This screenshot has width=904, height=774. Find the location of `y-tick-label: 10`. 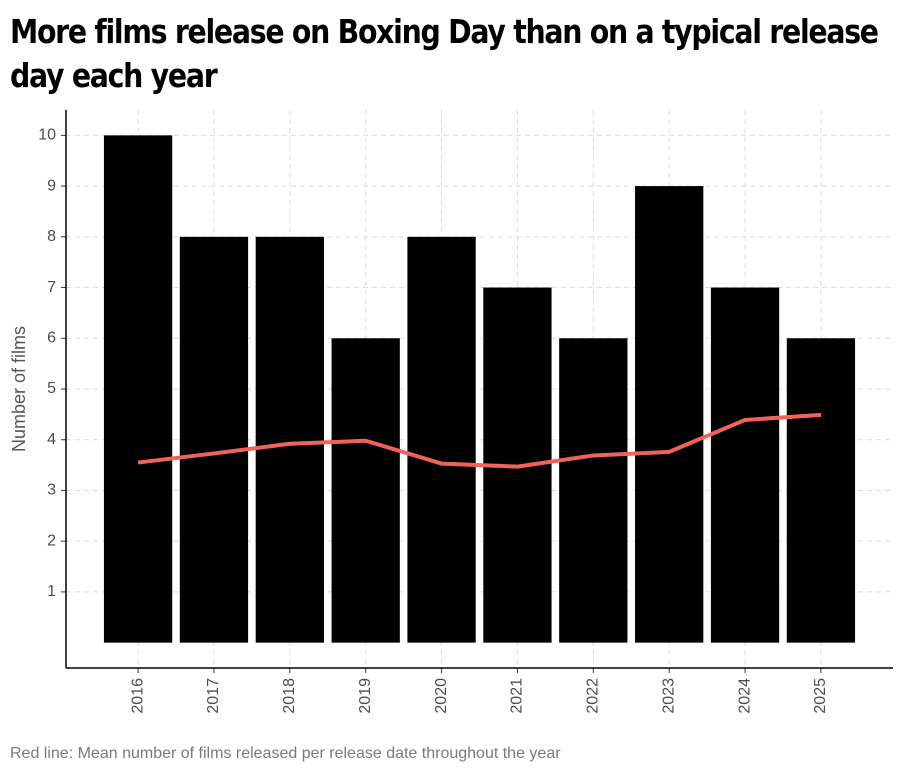

y-tick-label: 10 is located at coordinates (47, 135).